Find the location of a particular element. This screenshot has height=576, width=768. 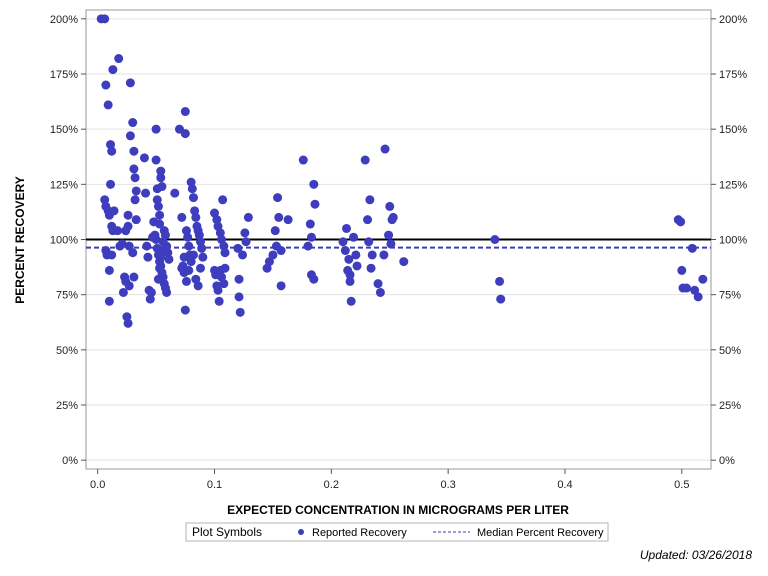

x-tick-label: 0.3 is located at coordinates (448, 485).